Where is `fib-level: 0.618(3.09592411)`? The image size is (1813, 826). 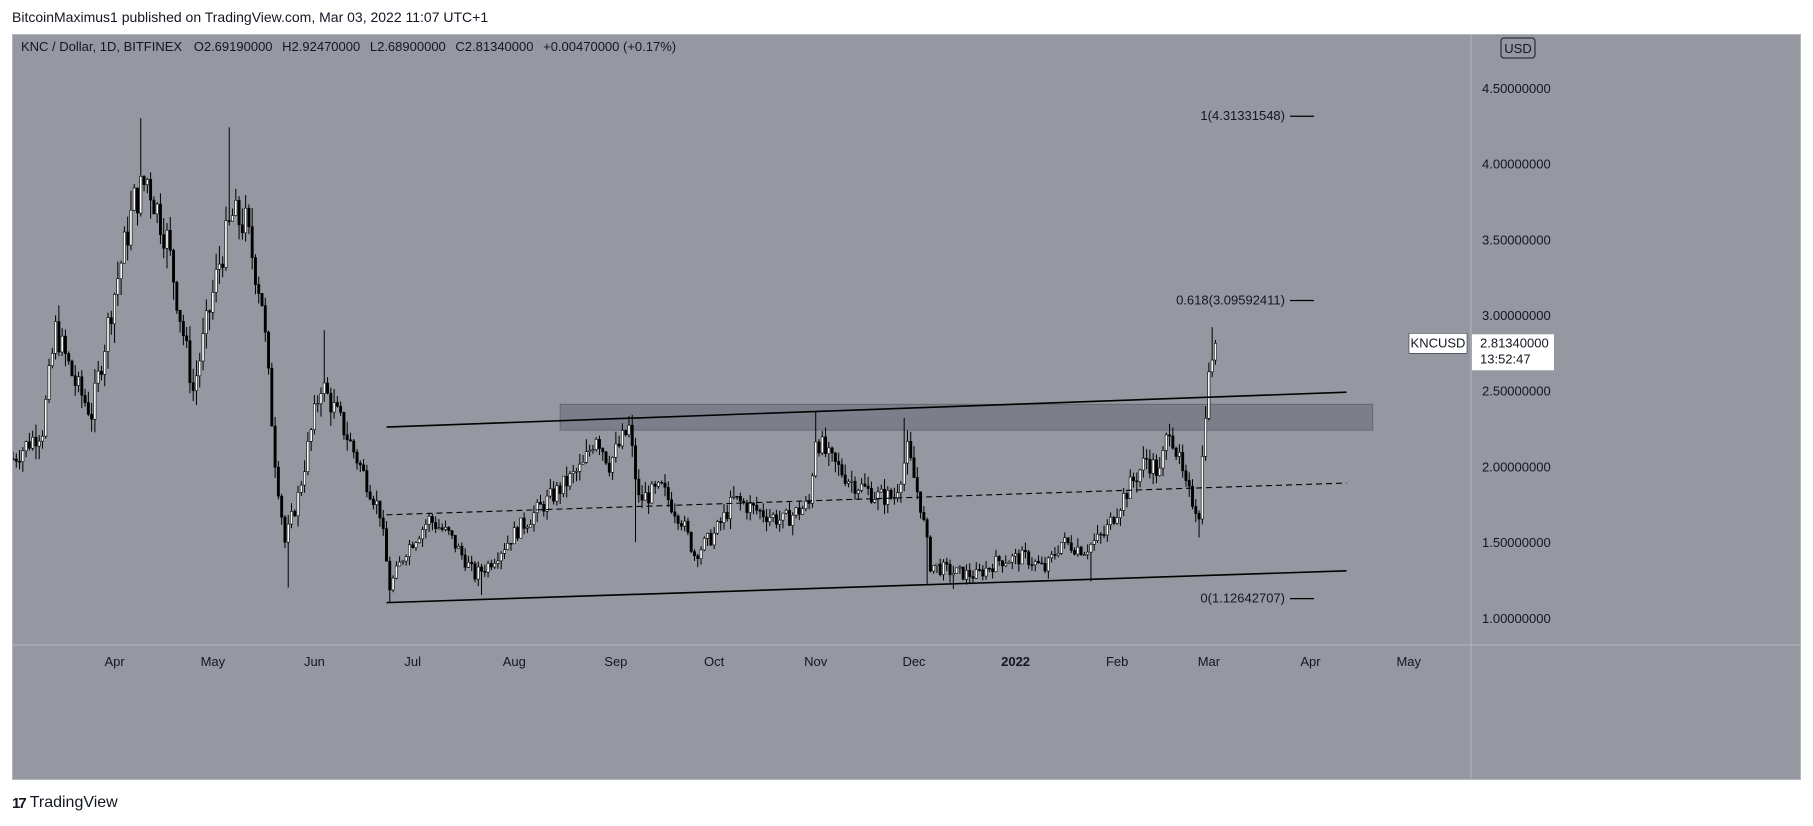
fib-level: 0.618(3.09592411) is located at coordinates (1245, 300).